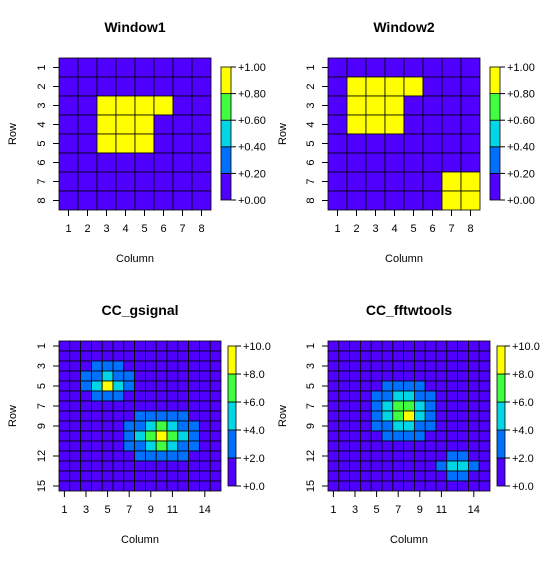  I want to click on legend-tick-label: +8.0, so click(254, 375).